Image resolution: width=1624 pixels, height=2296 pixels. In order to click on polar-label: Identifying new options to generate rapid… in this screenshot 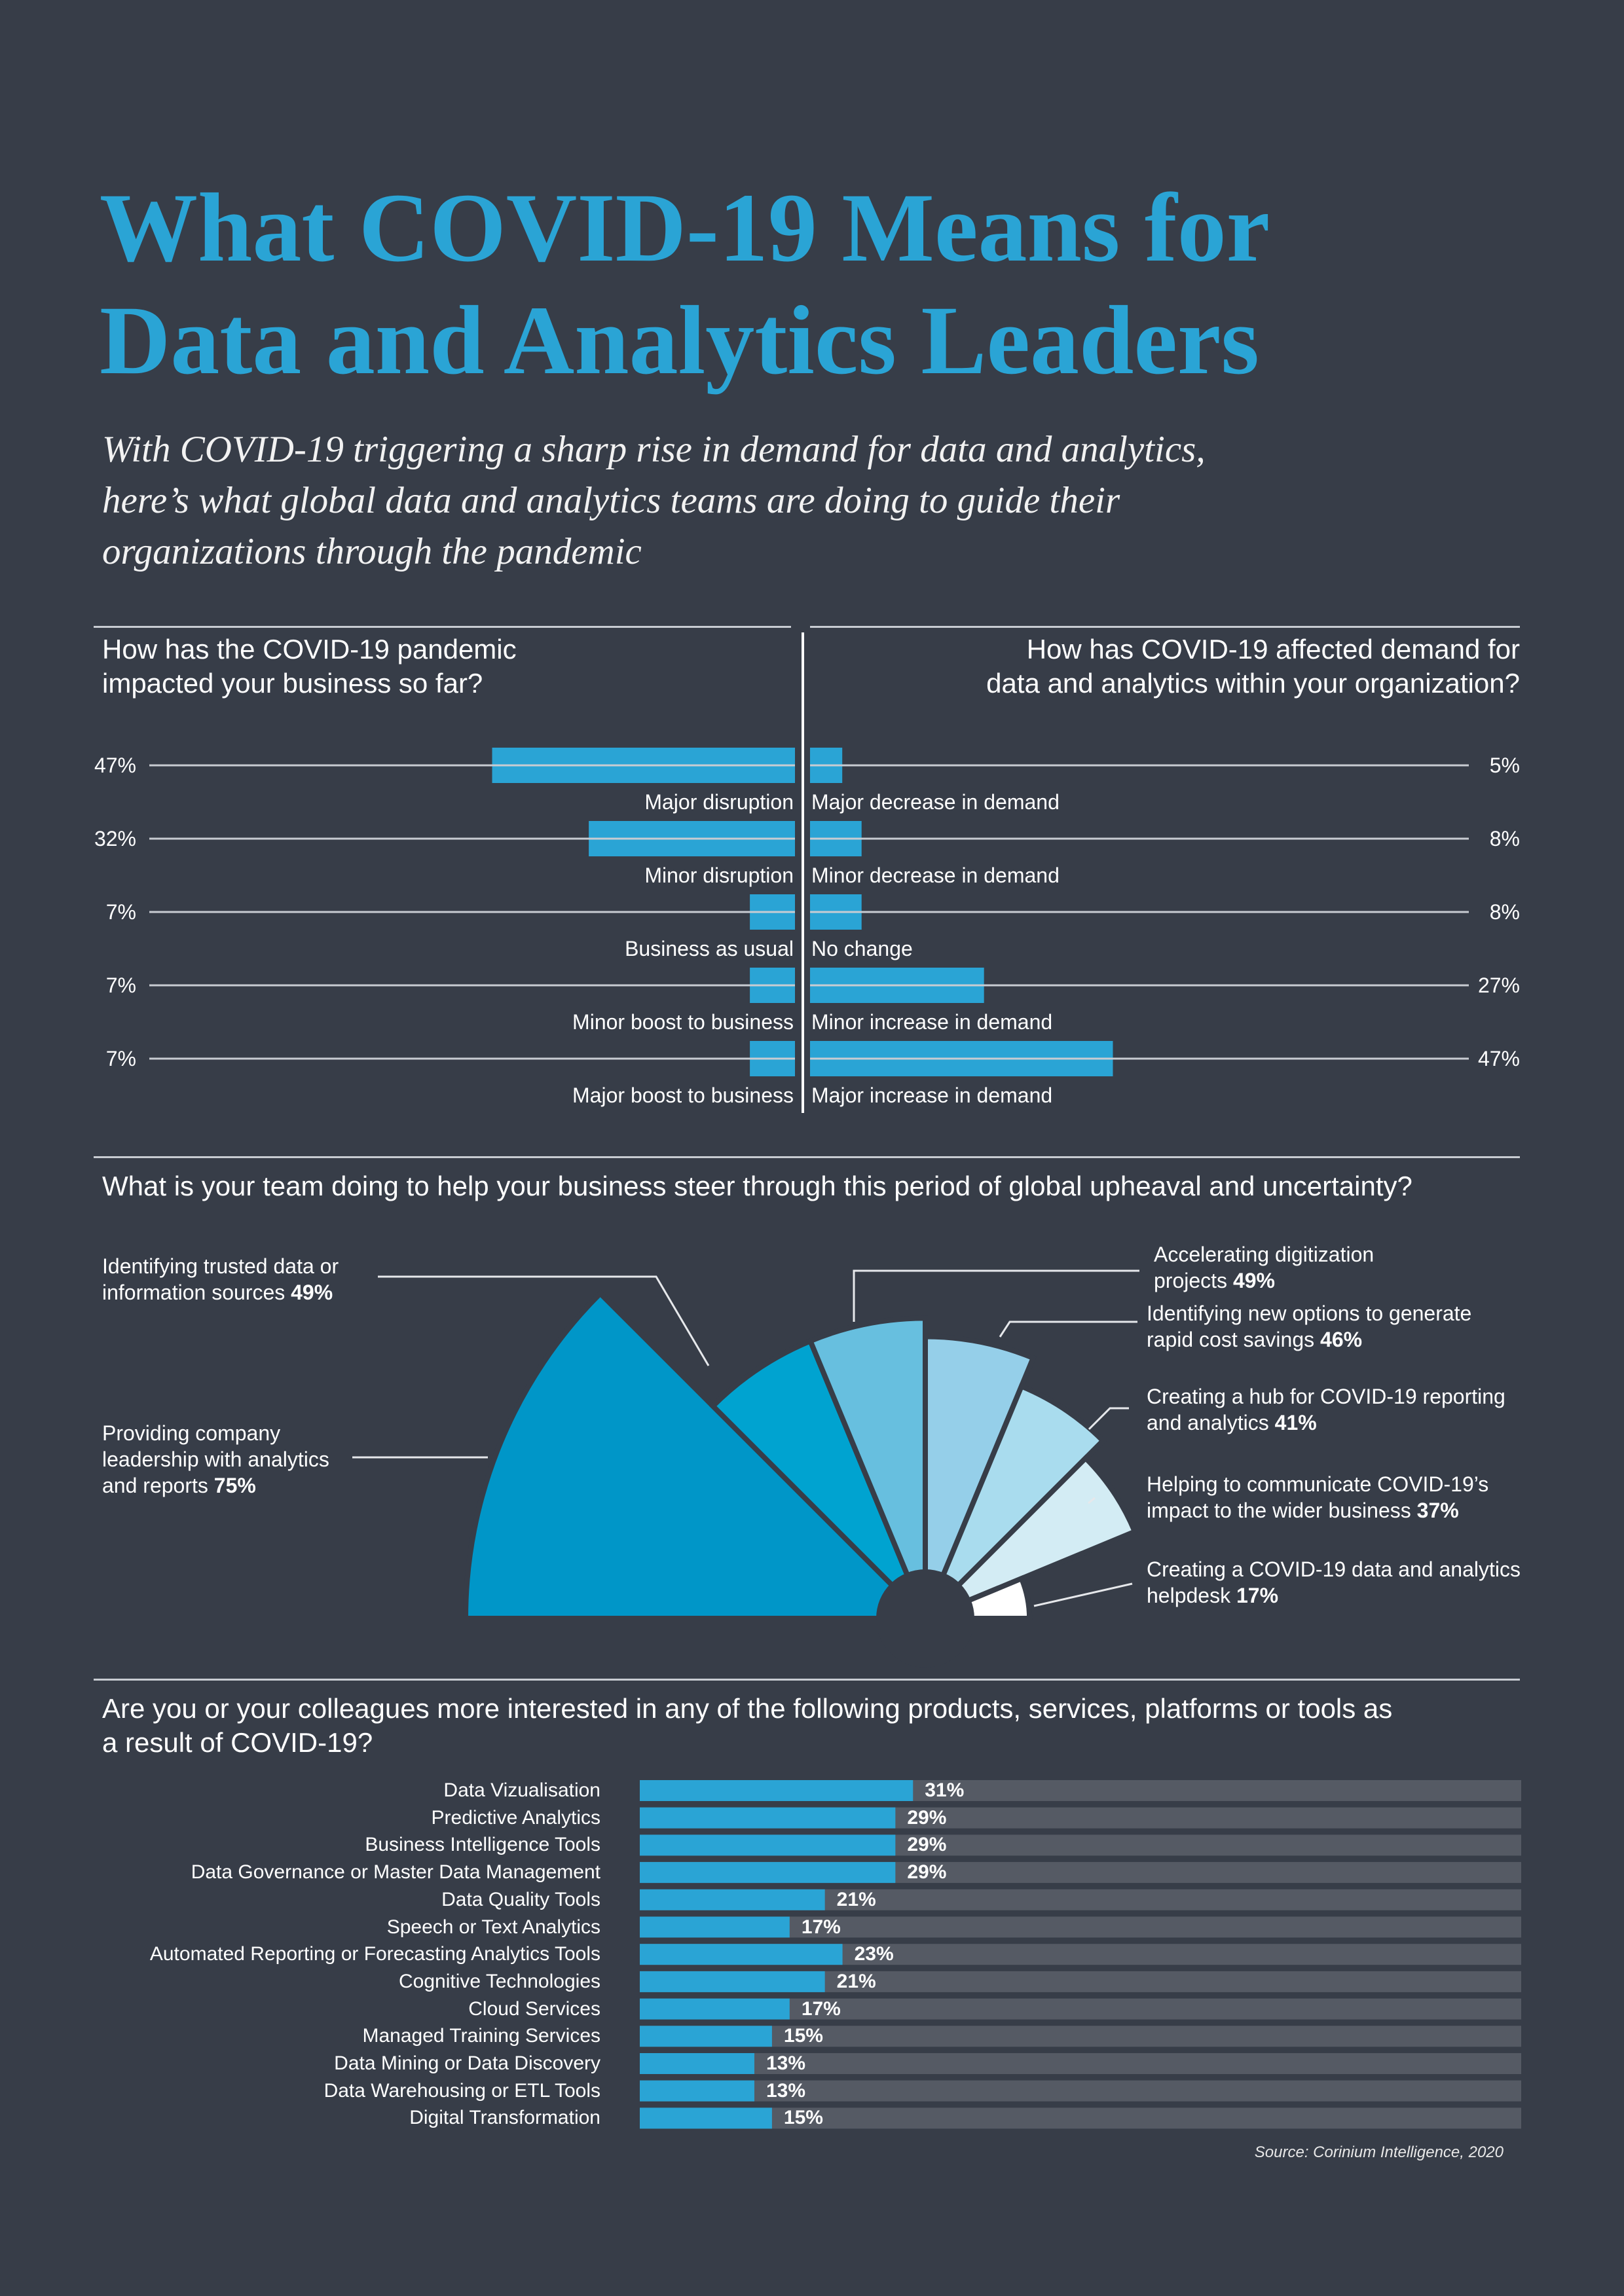, I will do `click(1309, 1326)`.